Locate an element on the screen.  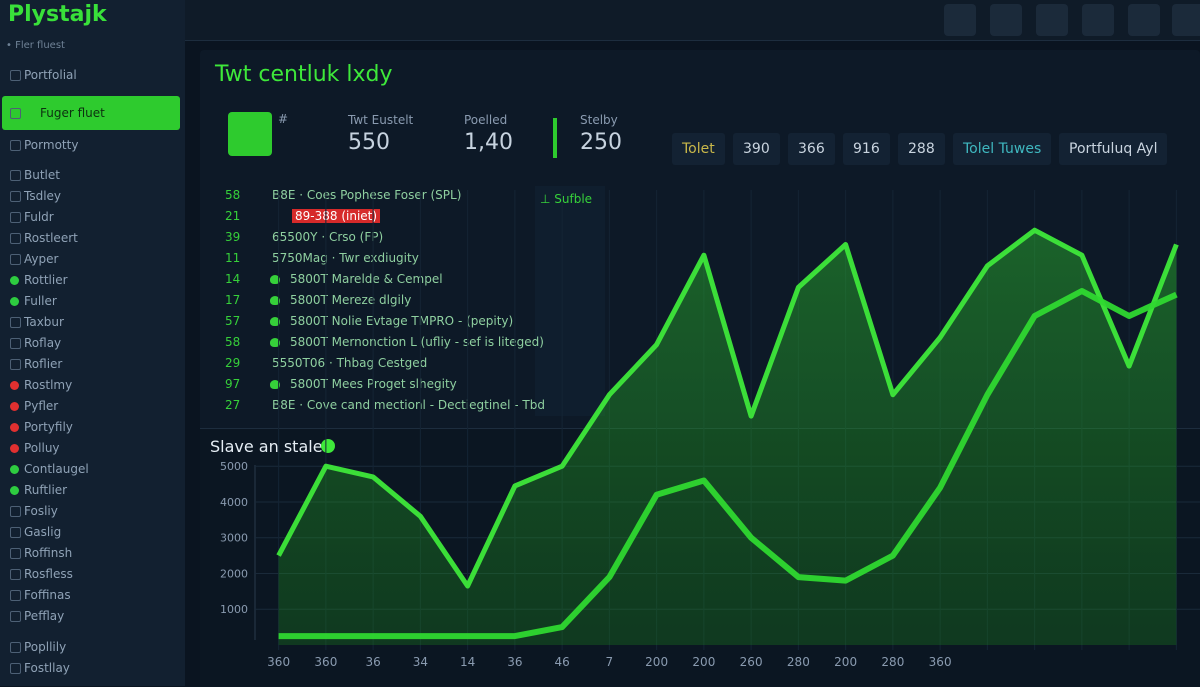
y-tick-label: 5000 is located at coordinates (234, 466).